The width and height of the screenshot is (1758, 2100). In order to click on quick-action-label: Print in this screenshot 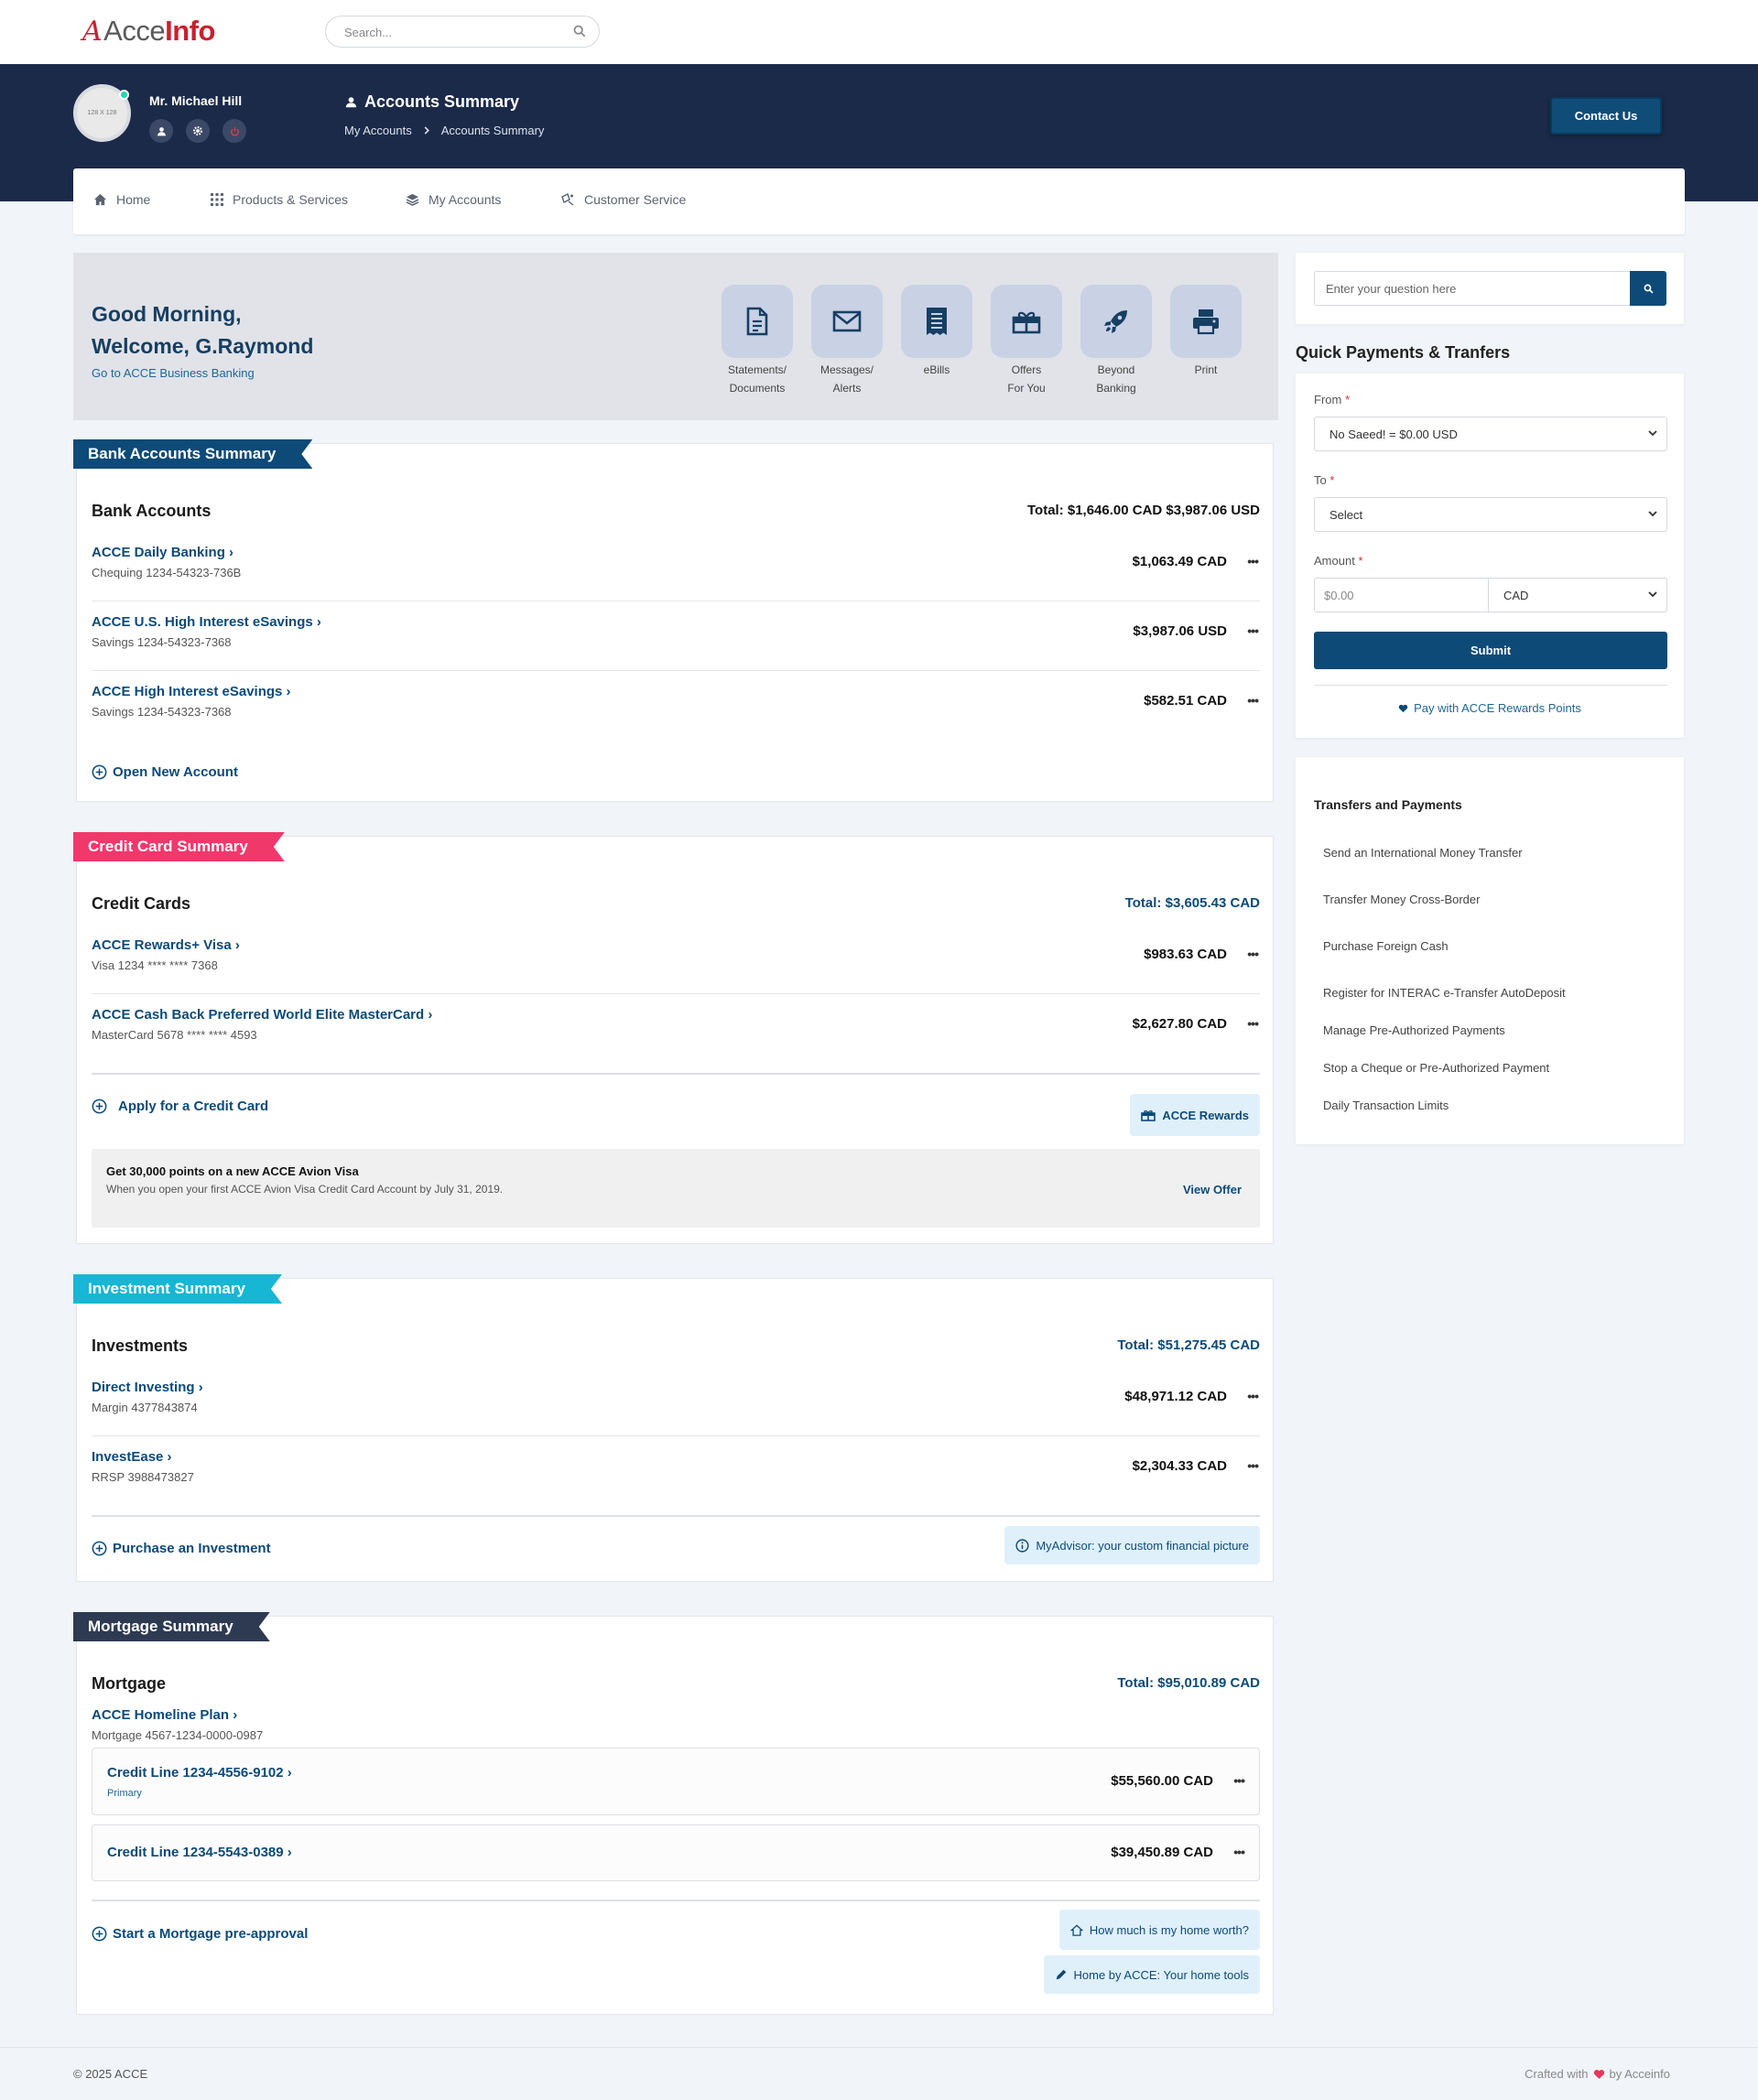, I will do `click(1206, 370)`.